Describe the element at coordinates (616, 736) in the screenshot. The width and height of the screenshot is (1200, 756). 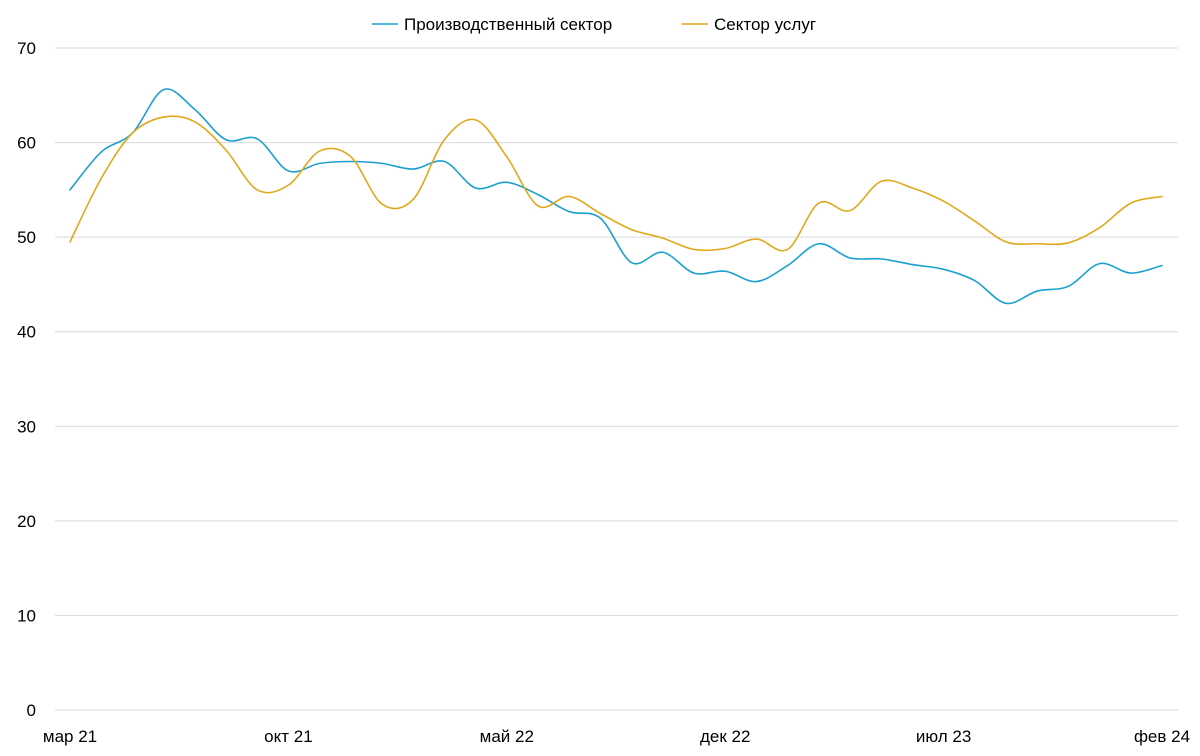
I see `x-axis-ticks: мар 21 окт 21 май 22 дек 22 июл 23 фев 24` at that location.